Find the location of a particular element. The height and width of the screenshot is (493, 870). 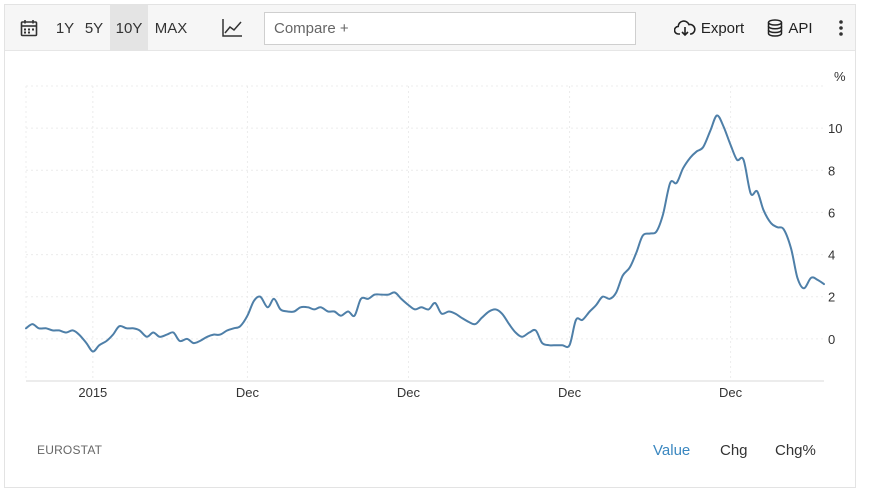

tab-chg: Chg is located at coordinates (734, 450).